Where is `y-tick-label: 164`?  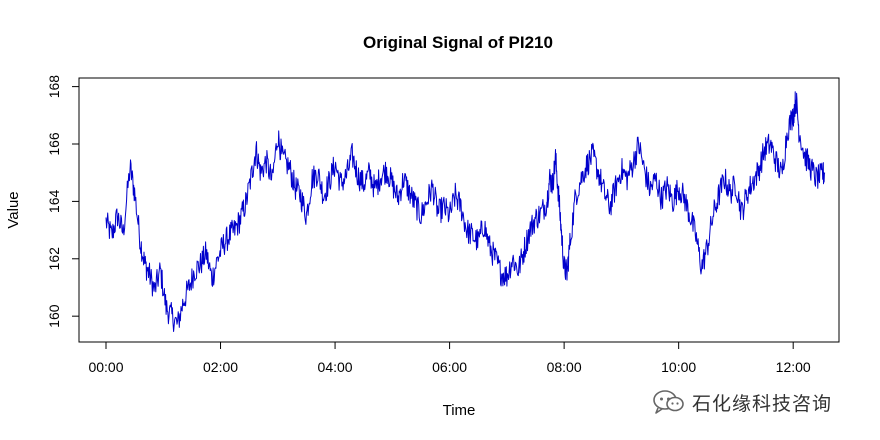 y-tick-label: 164 is located at coordinates (54, 201).